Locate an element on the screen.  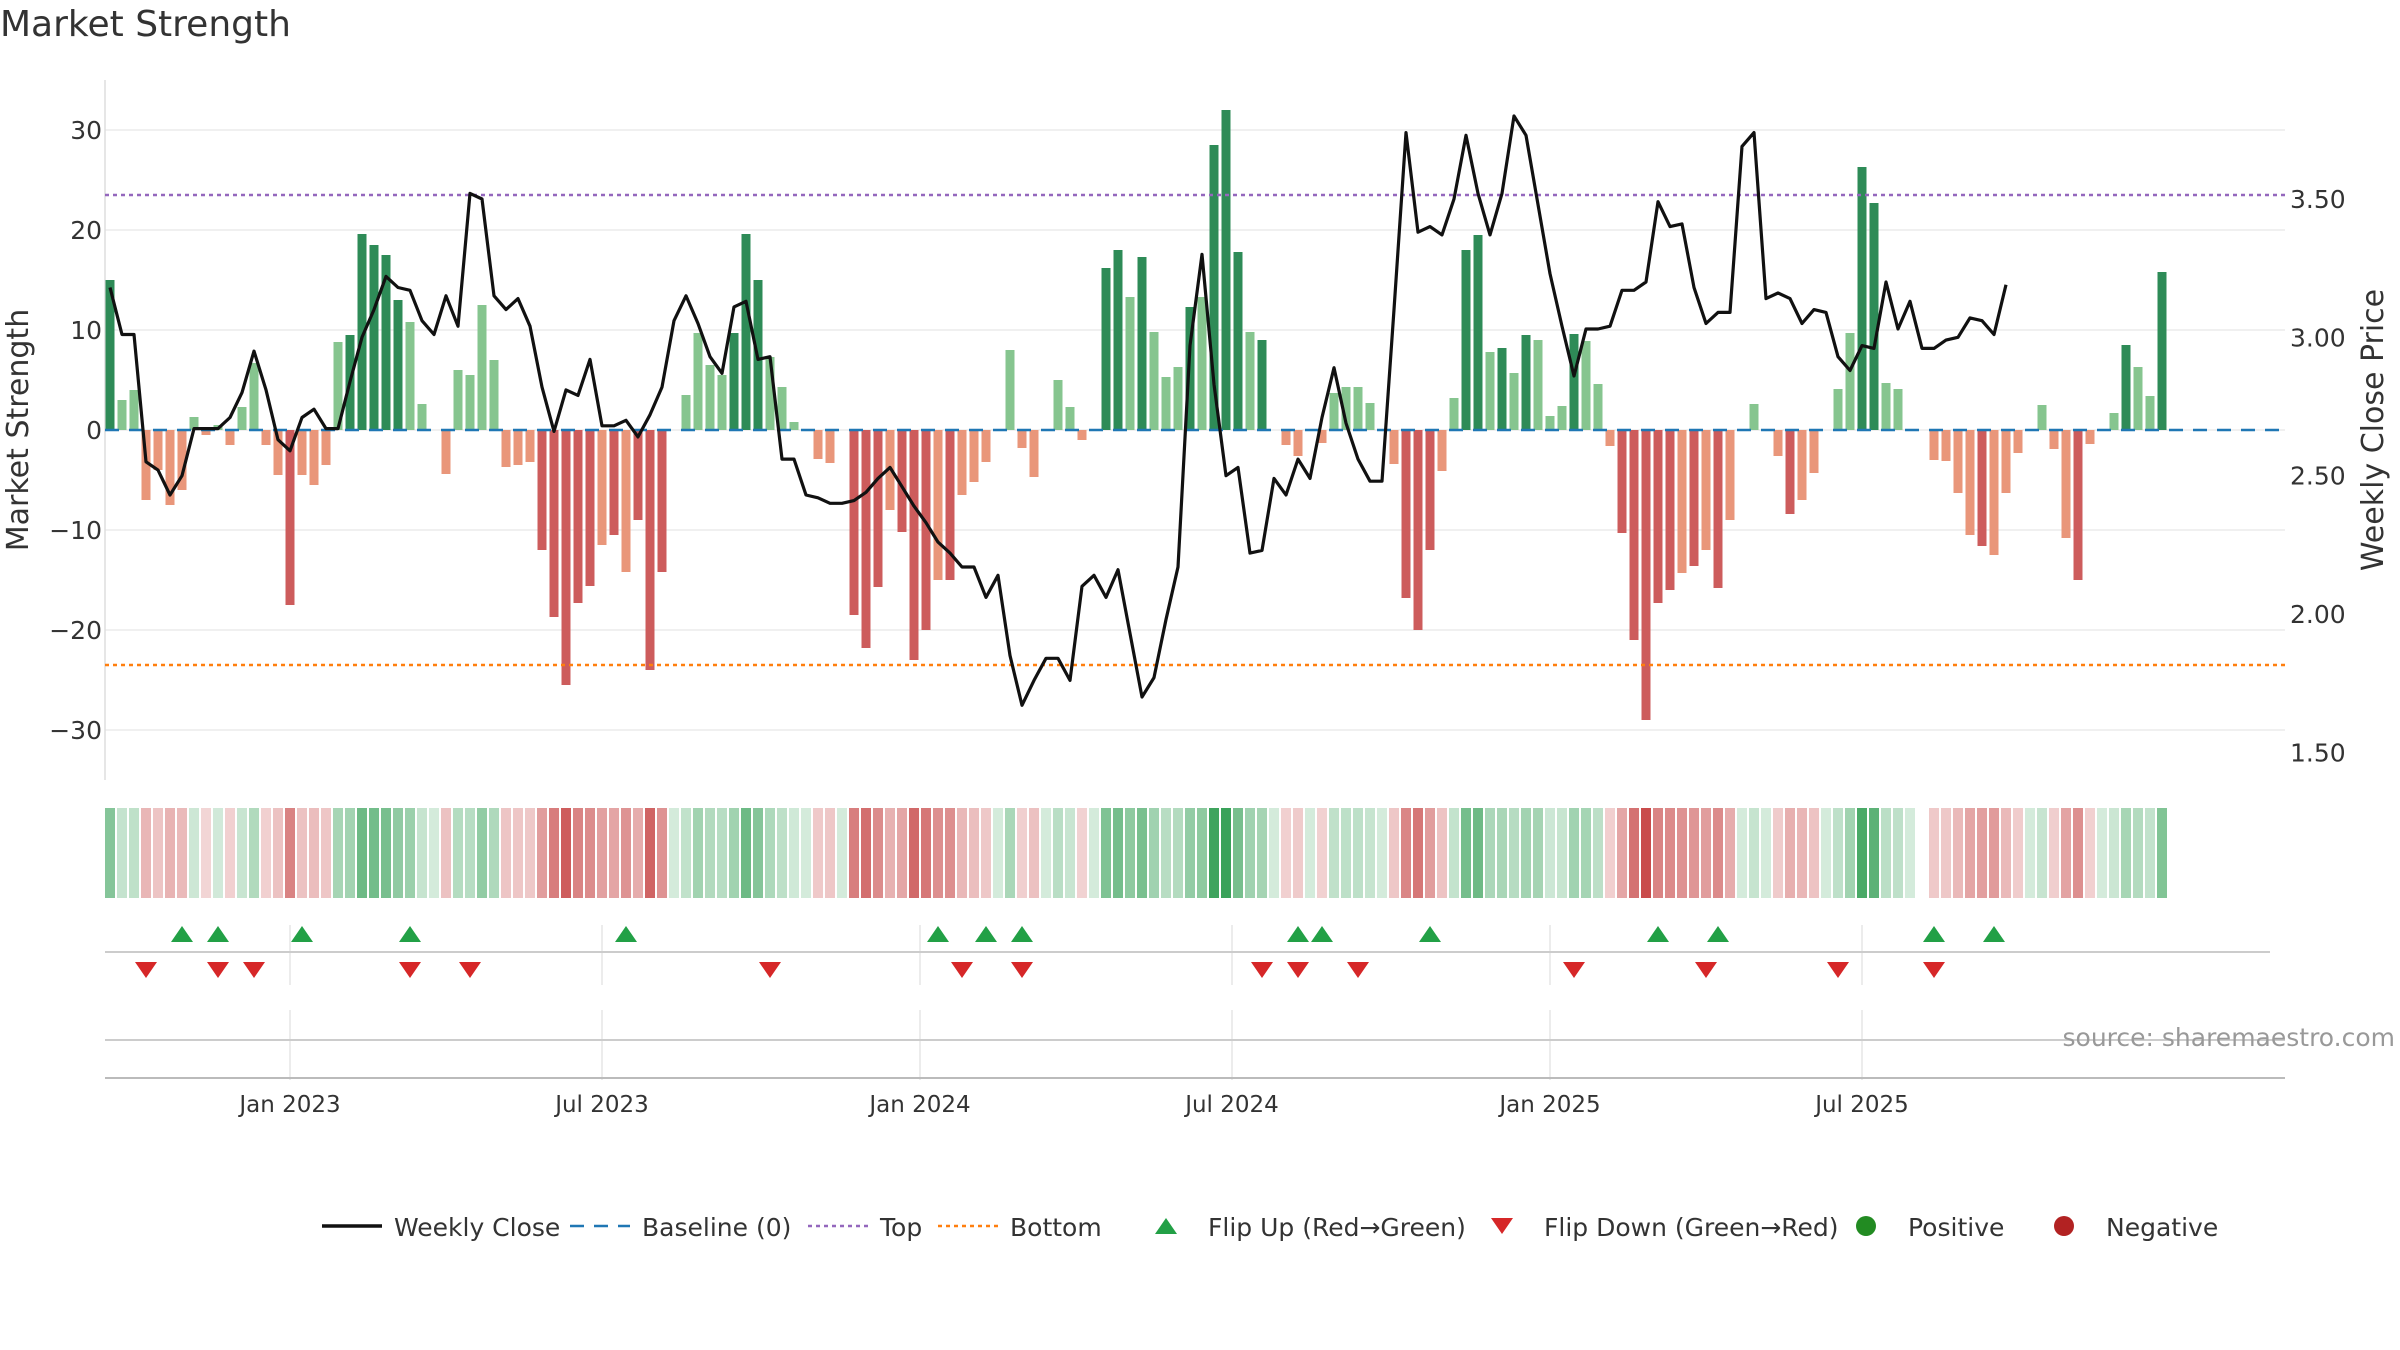
flip-markers is located at coordinates (1187, 952).